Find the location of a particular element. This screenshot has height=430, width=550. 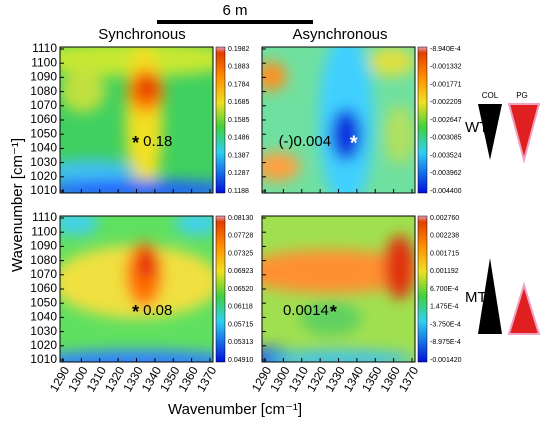

colorbar-label: 0.1188 is located at coordinates (238, 191).